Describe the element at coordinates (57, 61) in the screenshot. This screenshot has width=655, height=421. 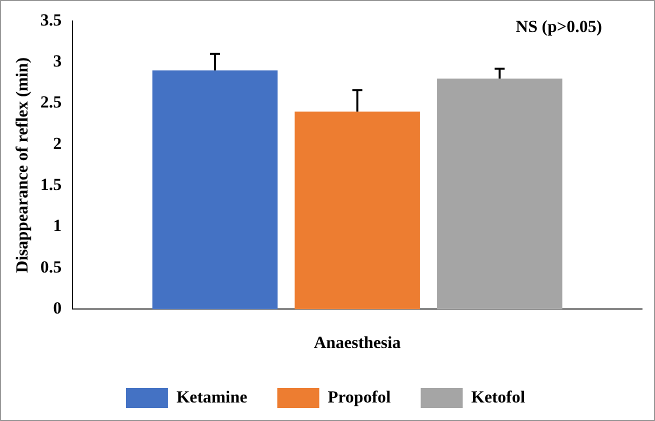
I see `y-tick-label: 3` at that location.